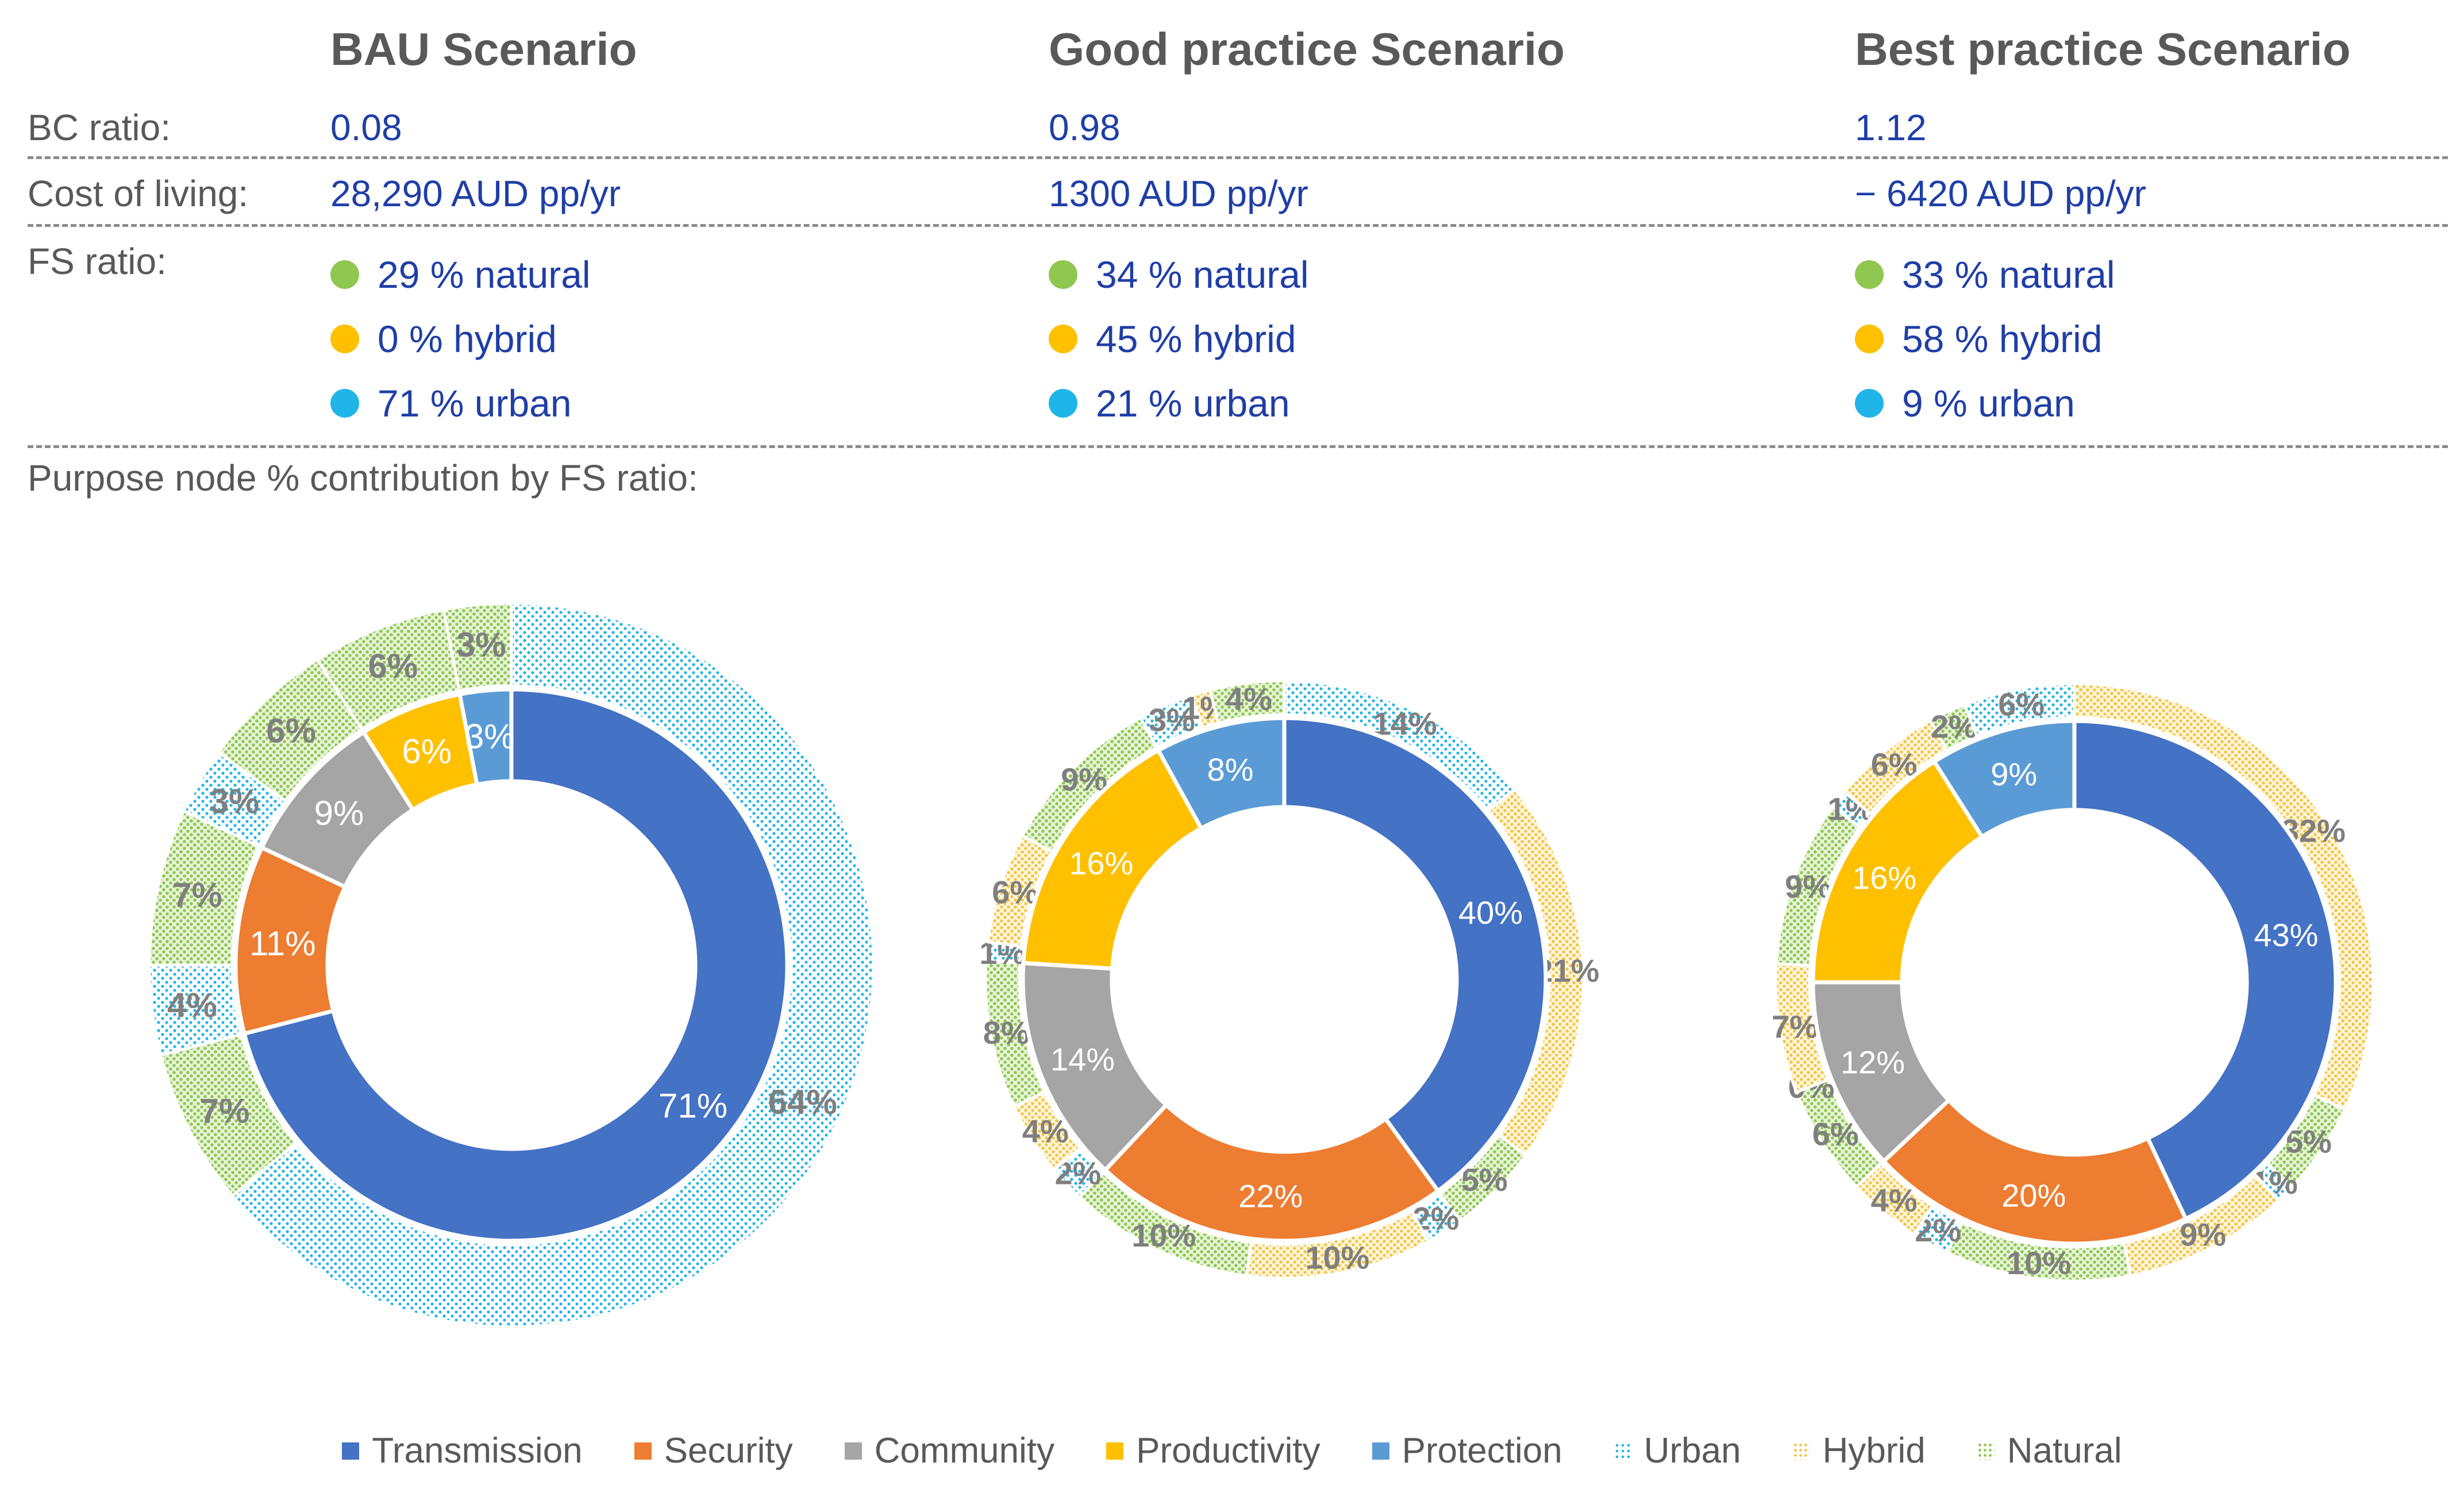  Describe the element at coordinates (1891, 127) in the screenshot. I see `best-bc-value: 1.12` at that location.